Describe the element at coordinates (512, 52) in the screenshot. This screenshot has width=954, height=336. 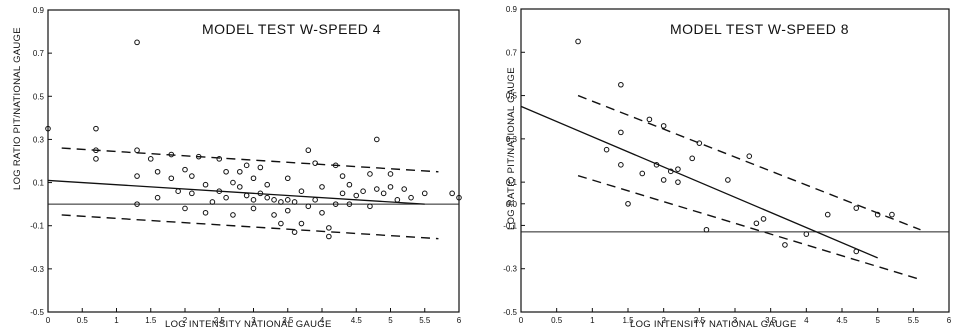
I see `y-tick-label: 0.7` at that location.